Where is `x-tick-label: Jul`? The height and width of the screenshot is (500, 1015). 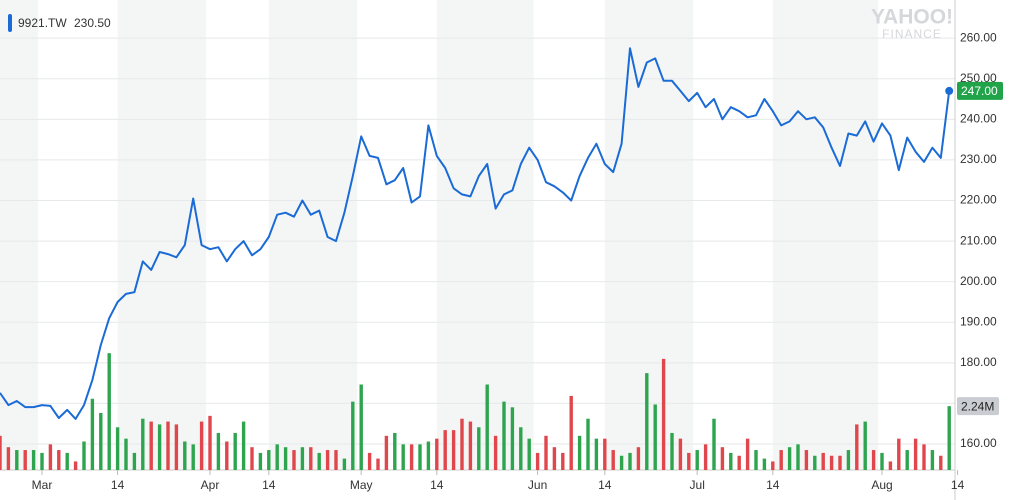 x-tick-label: Jul is located at coordinates (697, 485).